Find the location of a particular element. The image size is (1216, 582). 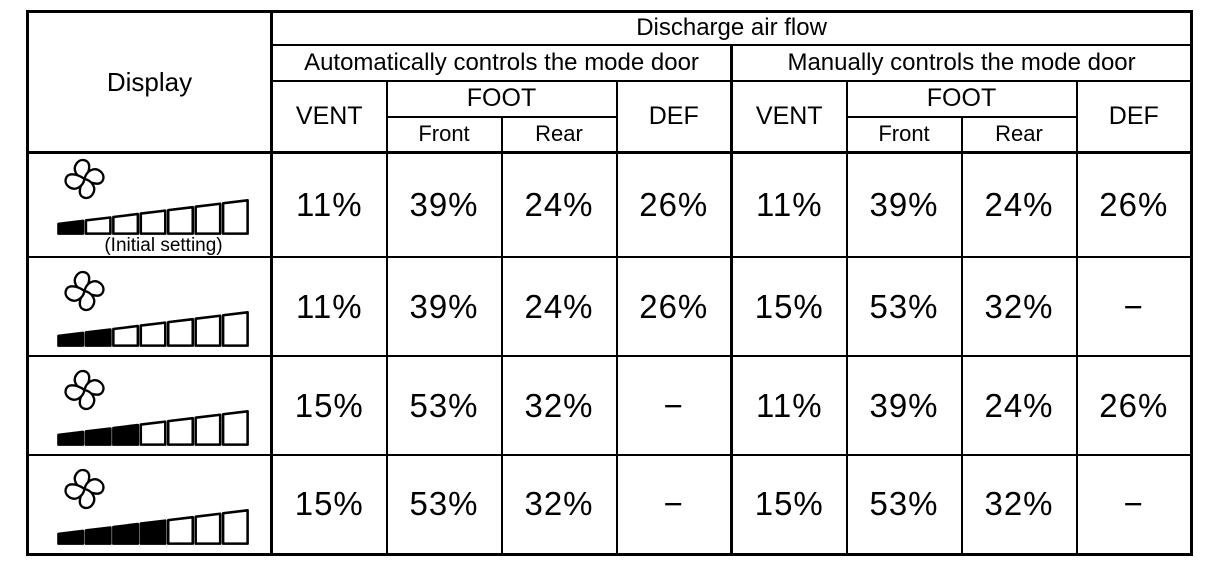

group-header-automatic: Automatically controls the mode door is located at coordinates (501, 62).